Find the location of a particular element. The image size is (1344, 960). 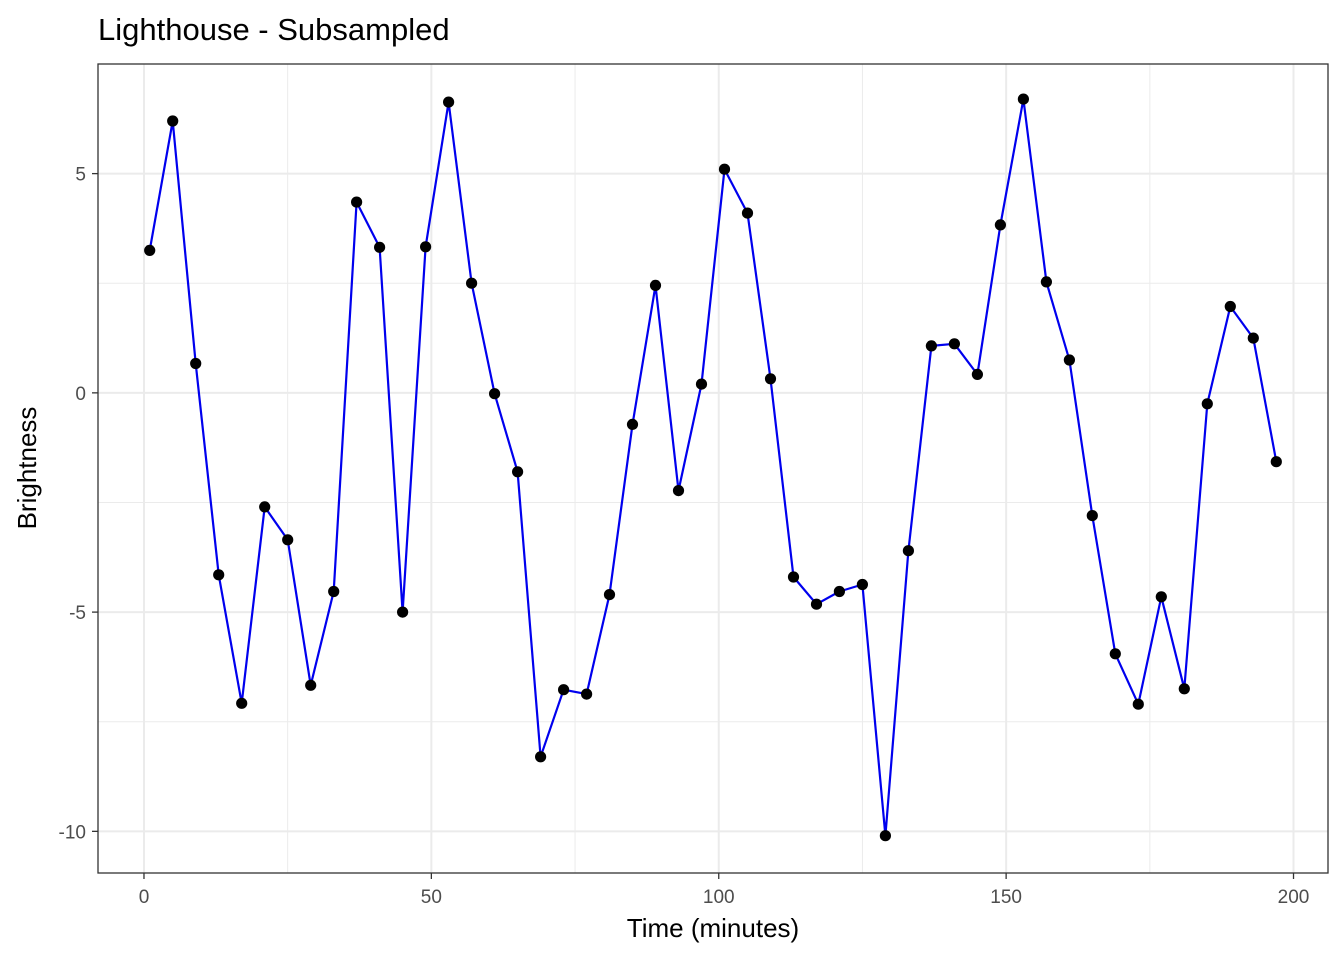

y-axis: -10 -5 0 5 is located at coordinates (78, 504).